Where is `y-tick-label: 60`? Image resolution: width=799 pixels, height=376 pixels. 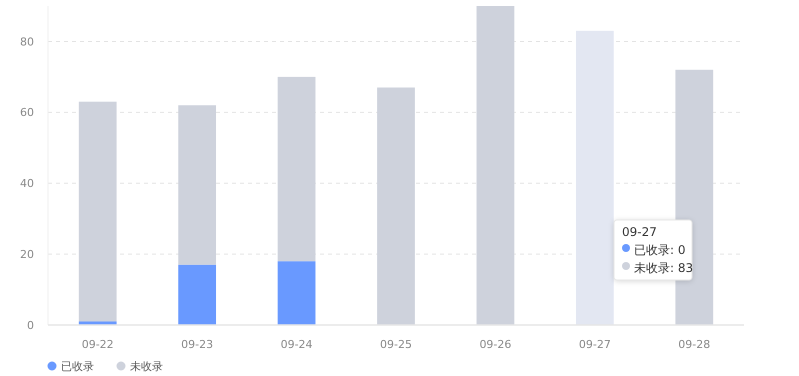
y-tick-label: 60 is located at coordinates (27, 113).